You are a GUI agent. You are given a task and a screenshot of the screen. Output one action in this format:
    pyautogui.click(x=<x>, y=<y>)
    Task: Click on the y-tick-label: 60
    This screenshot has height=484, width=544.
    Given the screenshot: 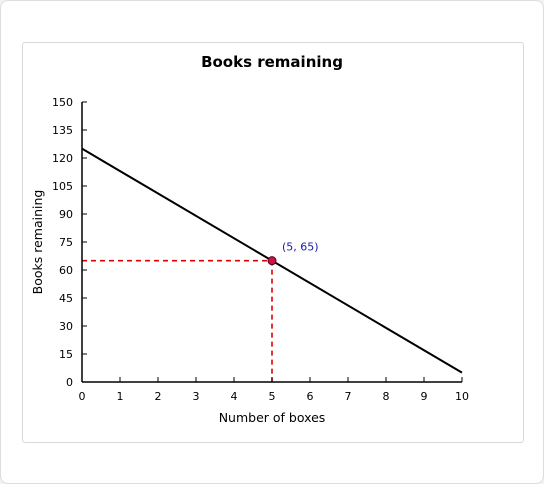 What is the action you would take?
    pyautogui.click(x=66, y=270)
    